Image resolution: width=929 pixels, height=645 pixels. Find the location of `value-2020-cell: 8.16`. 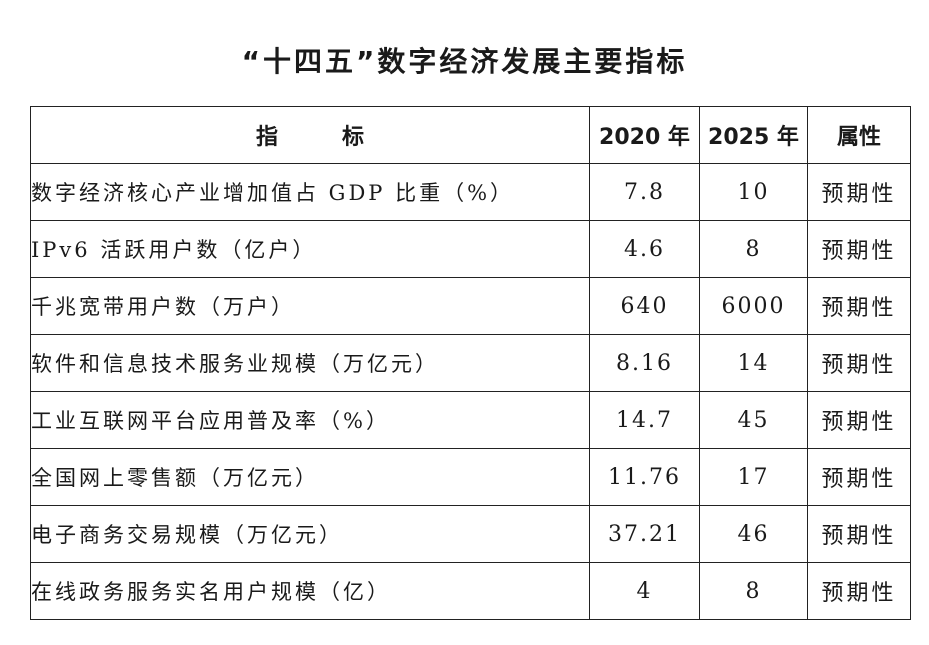

value-2020-cell: 8.16 is located at coordinates (644, 363).